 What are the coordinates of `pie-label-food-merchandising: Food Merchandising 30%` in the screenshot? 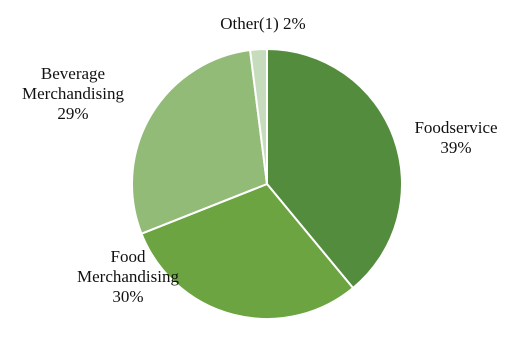 It's located at (128, 276).